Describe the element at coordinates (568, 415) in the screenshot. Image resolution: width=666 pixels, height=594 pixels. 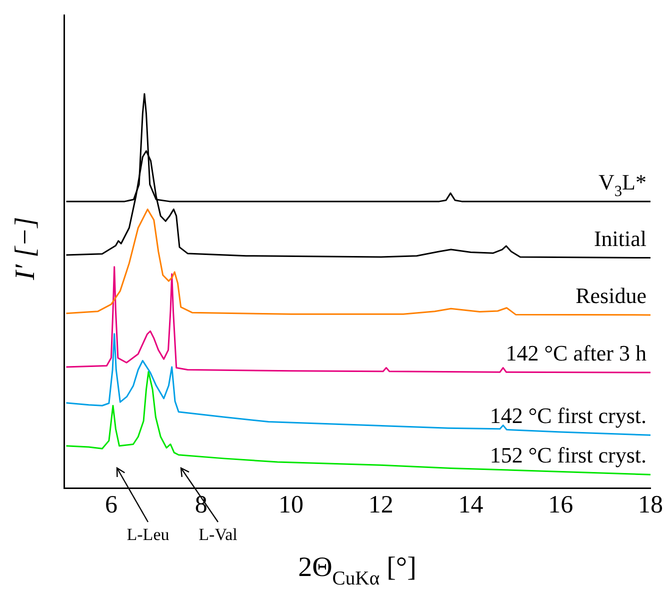
I see `series-label: 142 °C first cryst.` at that location.